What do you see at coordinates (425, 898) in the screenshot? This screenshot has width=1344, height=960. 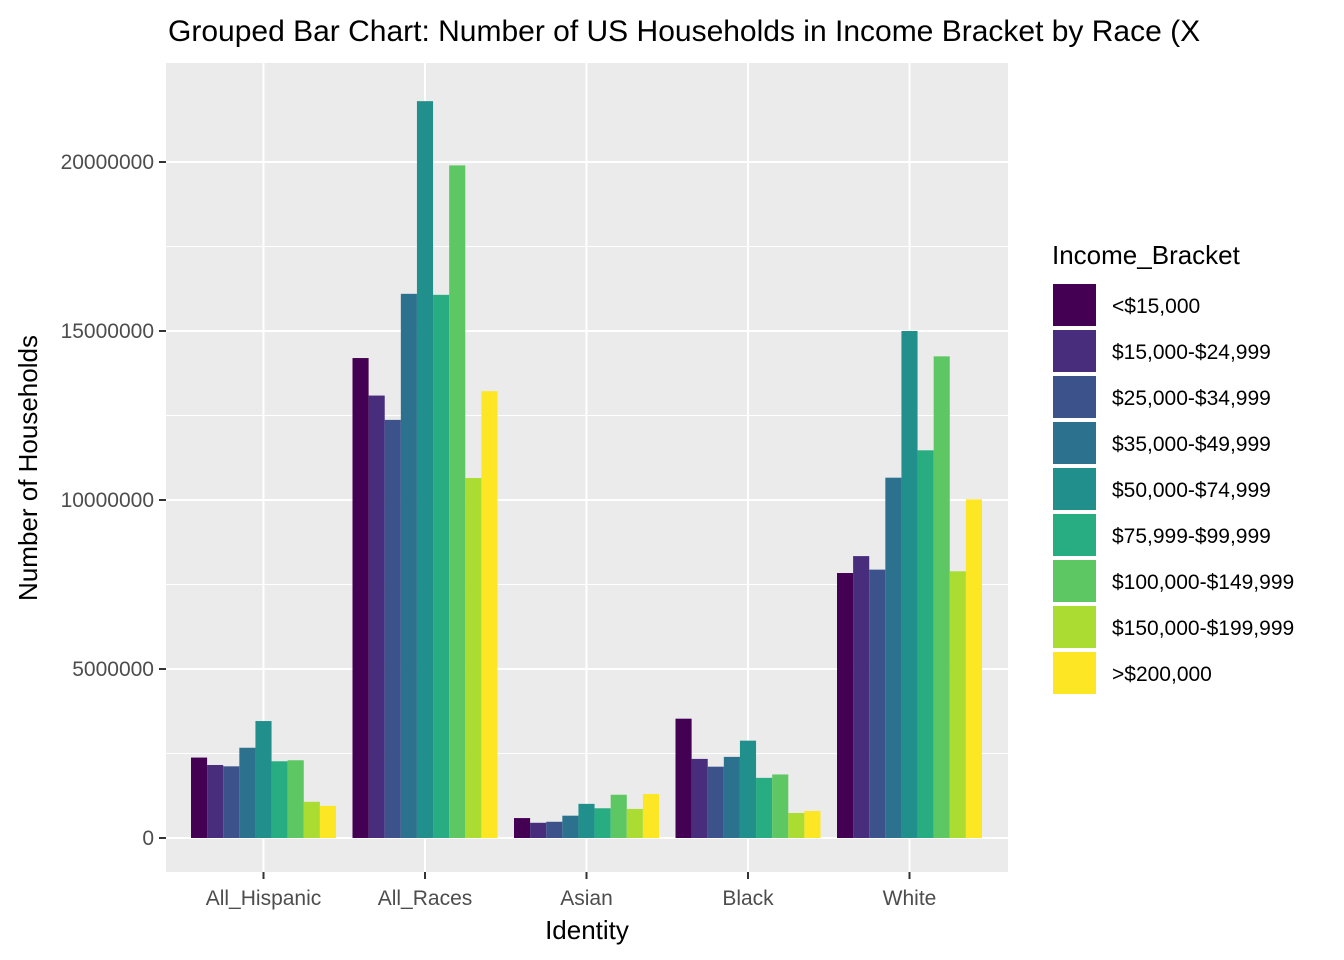 I see `x-tick-label: All_Races` at bounding box center [425, 898].